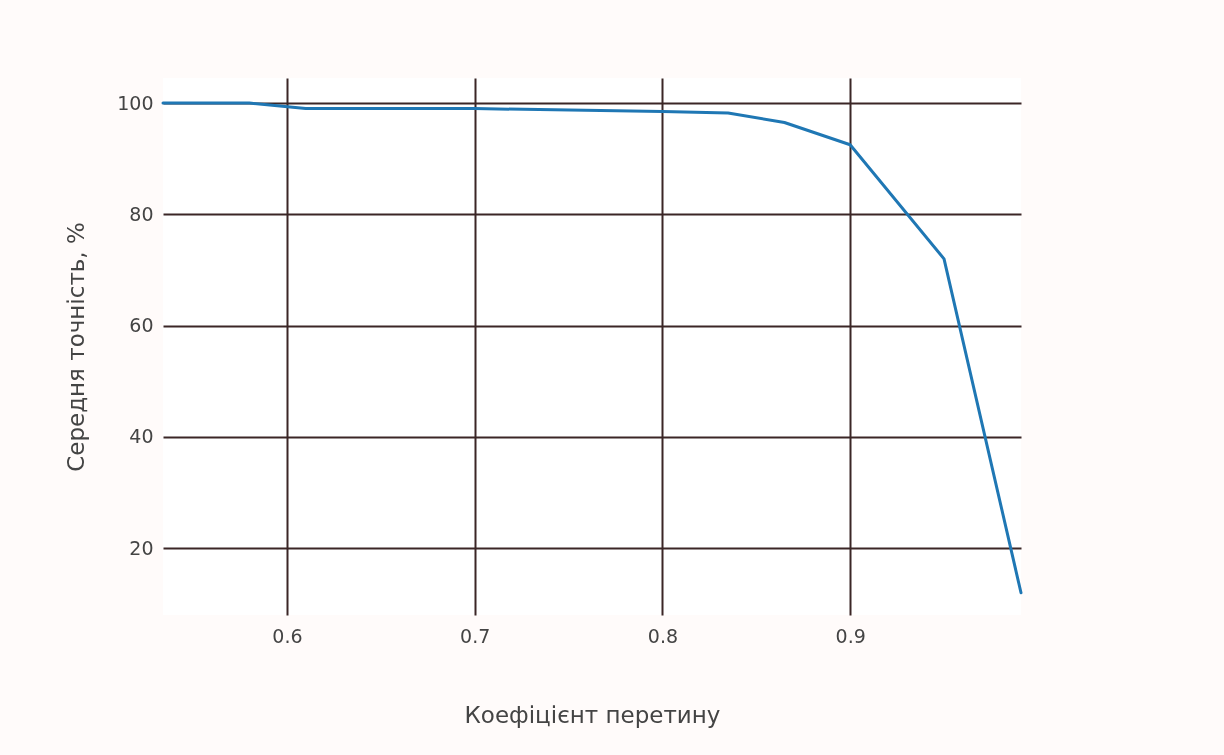 This screenshot has height=755, width=1224. What do you see at coordinates (287, 635) in the screenshot?
I see `x-tick-label: 0.6` at bounding box center [287, 635].